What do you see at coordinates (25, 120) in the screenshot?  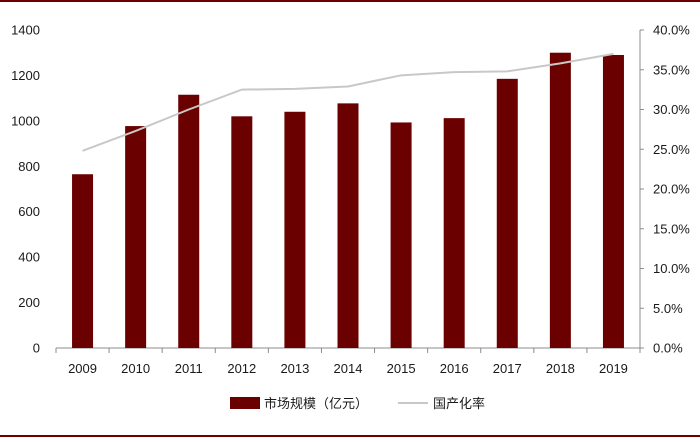 I see `y-left-tick-label: 1000` at bounding box center [25, 120].